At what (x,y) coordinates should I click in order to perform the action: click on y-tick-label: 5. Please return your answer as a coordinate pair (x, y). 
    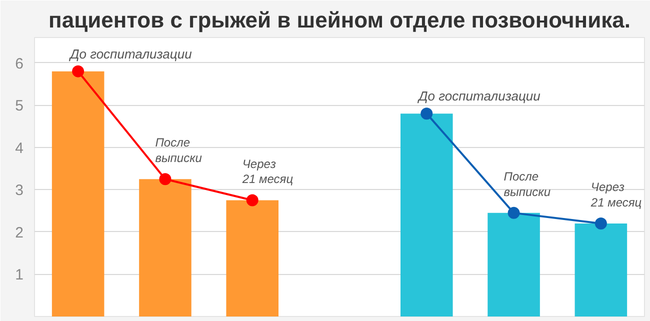
    Looking at the image, I should click on (19, 106).